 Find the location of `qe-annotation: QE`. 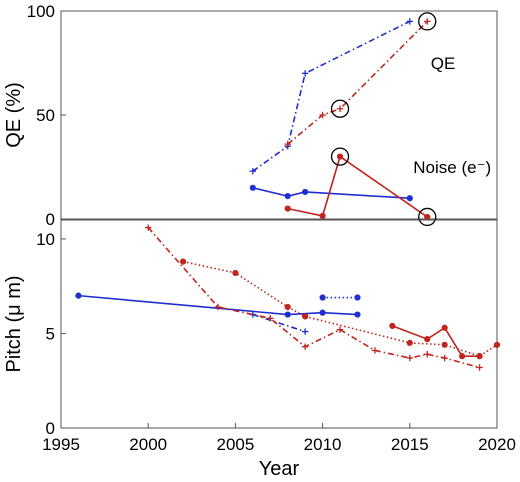

qe-annotation: QE is located at coordinates (443, 63).